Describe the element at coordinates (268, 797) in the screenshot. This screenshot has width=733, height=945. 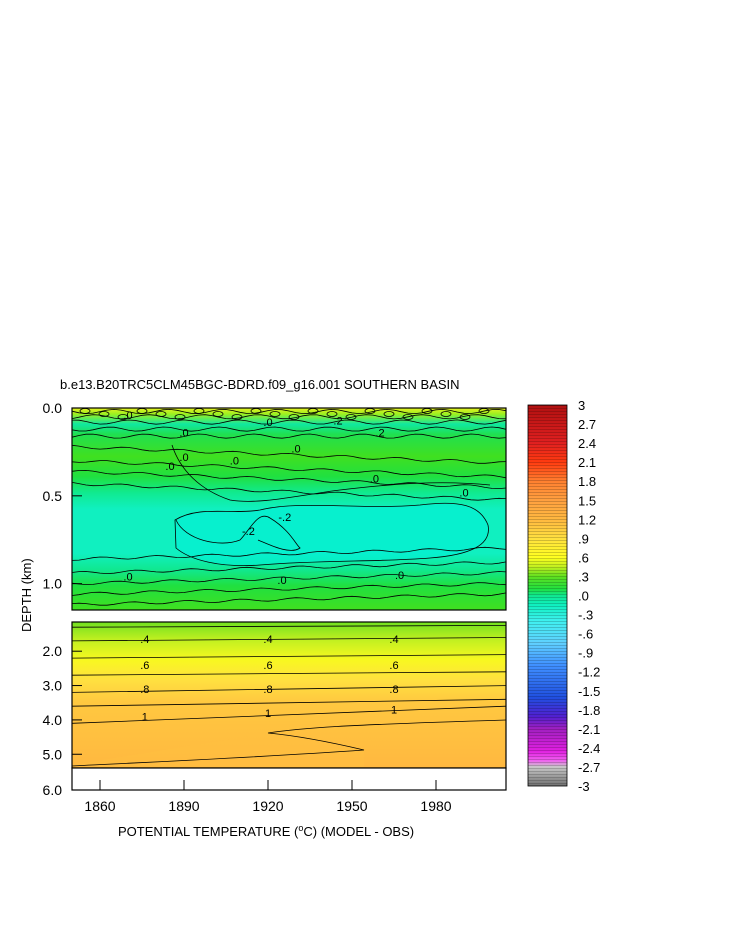
I see `x-axis: 1860 1890 1920 1950 1980` at that location.